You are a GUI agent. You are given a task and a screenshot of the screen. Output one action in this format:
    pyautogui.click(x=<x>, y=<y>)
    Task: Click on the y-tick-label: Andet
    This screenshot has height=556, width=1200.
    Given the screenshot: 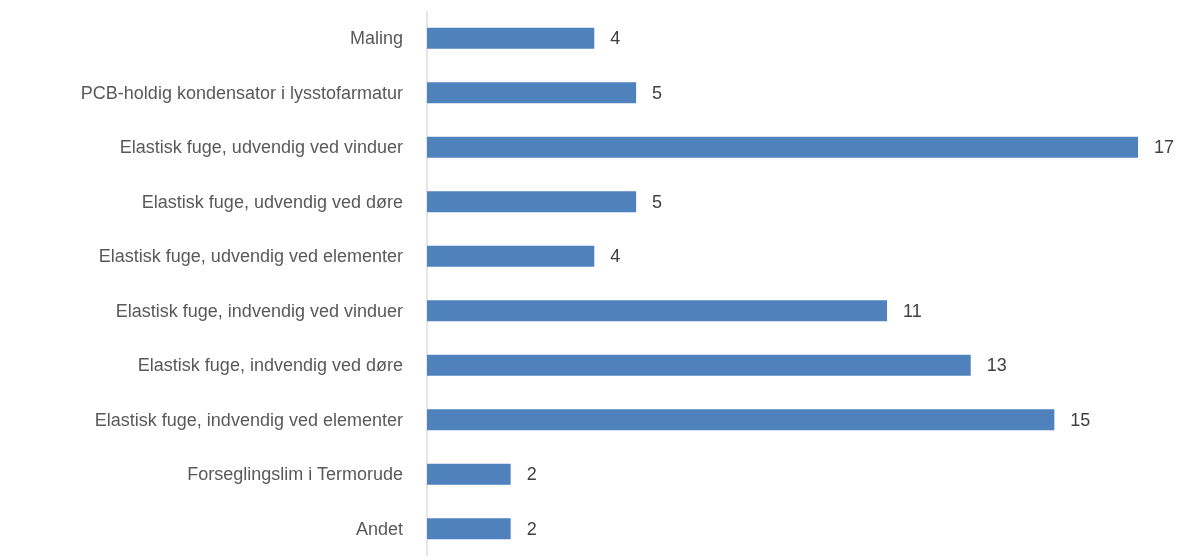 What is the action you would take?
    pyautogui.click(x=379, y=528)
    